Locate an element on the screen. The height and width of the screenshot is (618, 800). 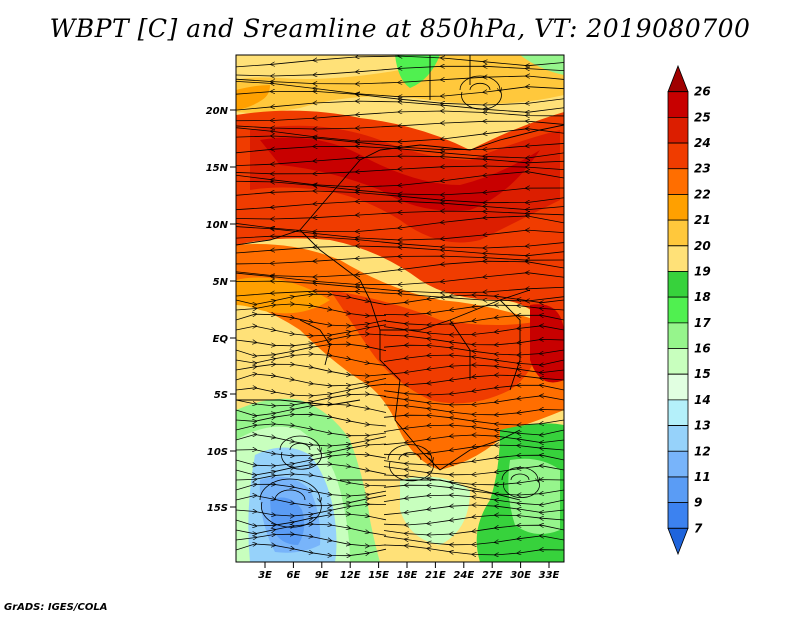
lat-label: 15S is located at coordinates (217, 508).